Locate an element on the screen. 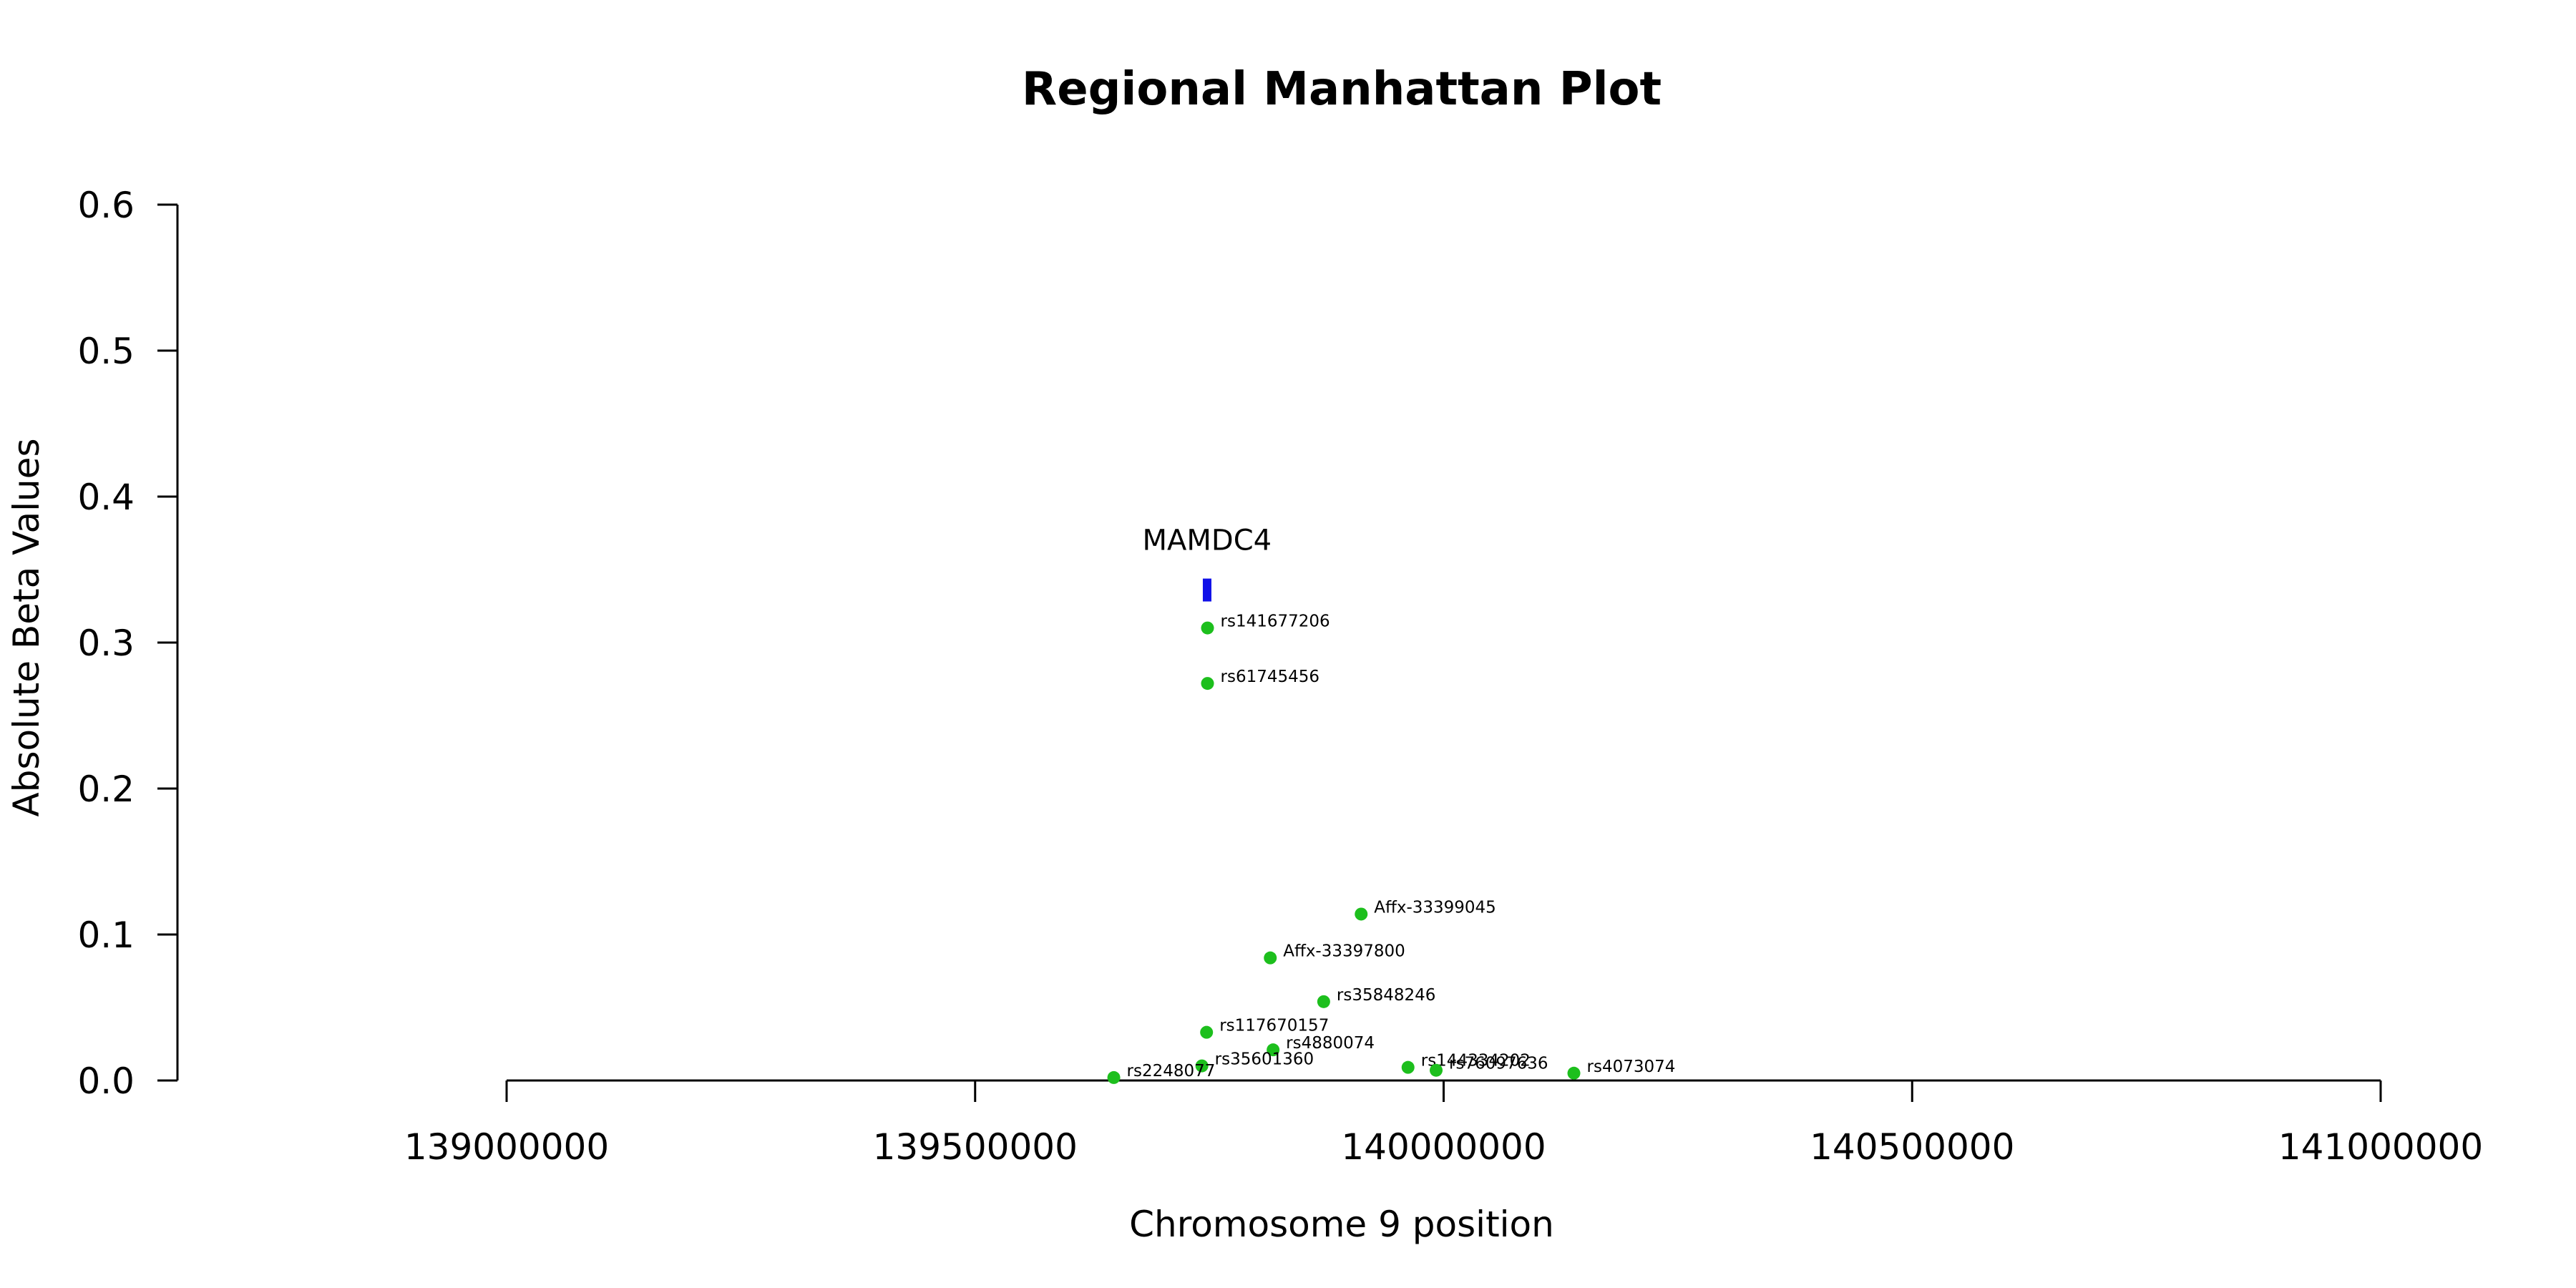  x-tick-label: 139000000 is located at coordinates (506, 1147).